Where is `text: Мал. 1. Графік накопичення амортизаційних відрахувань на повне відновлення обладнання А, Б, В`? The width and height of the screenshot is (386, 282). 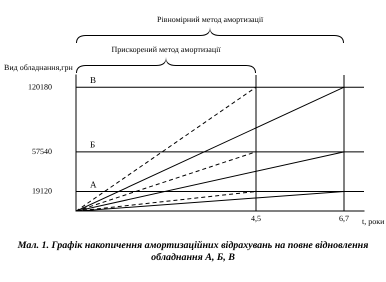 text: Мал. 1. Графік накопичення амортизаційних відрахувань на повне відновлення обладнання А, Б, В is located at coordinates (193, 252).